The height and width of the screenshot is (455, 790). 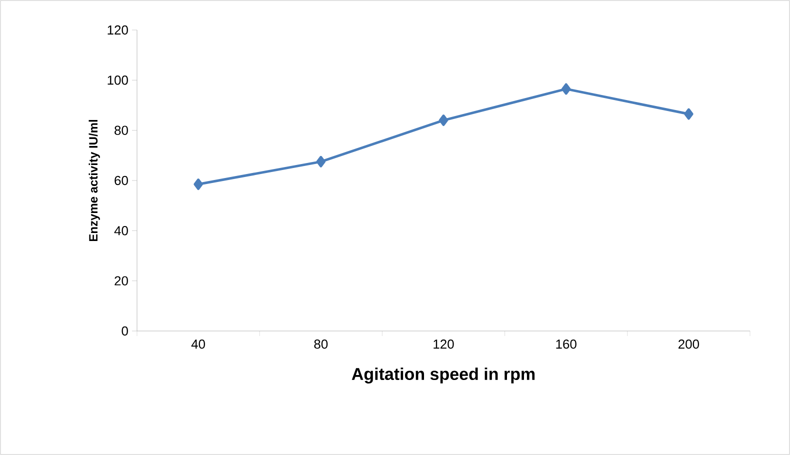 What do you see at coordinates (443, 376) in the screenshot?
I see `x-axis-title: Agitation speed in rpm` at bounding box center [443, 376].